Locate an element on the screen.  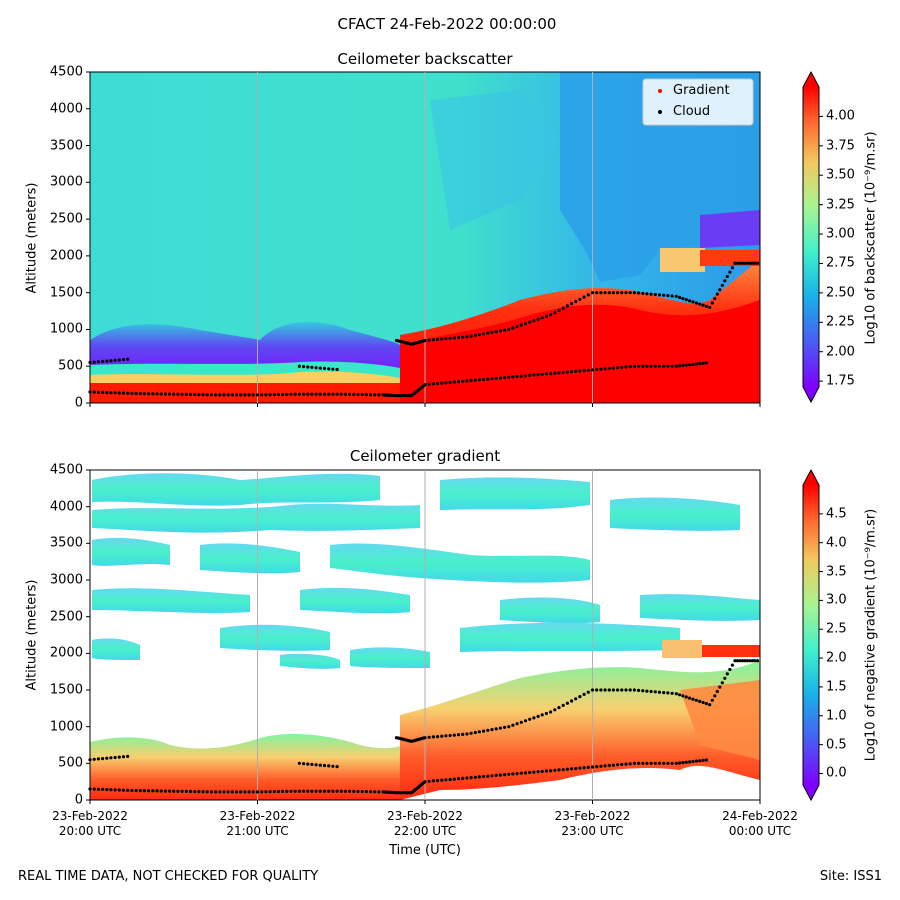
y-tick-label: 2000 is located at coordinates (66, 256).